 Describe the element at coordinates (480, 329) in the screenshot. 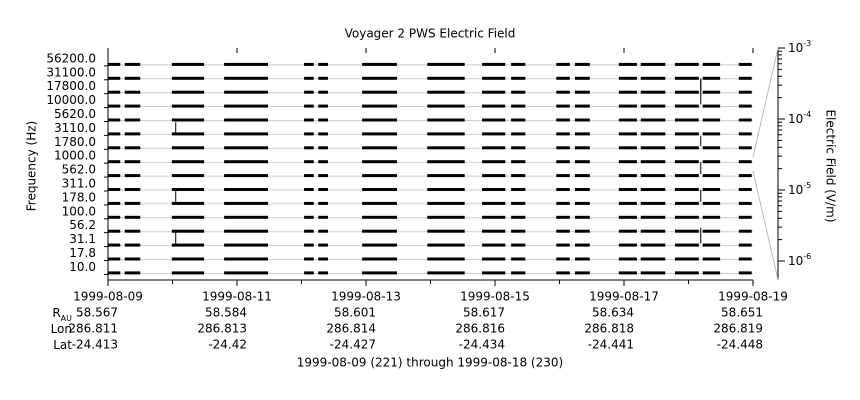

I see `ephemeris-value: 286.816` at that location.